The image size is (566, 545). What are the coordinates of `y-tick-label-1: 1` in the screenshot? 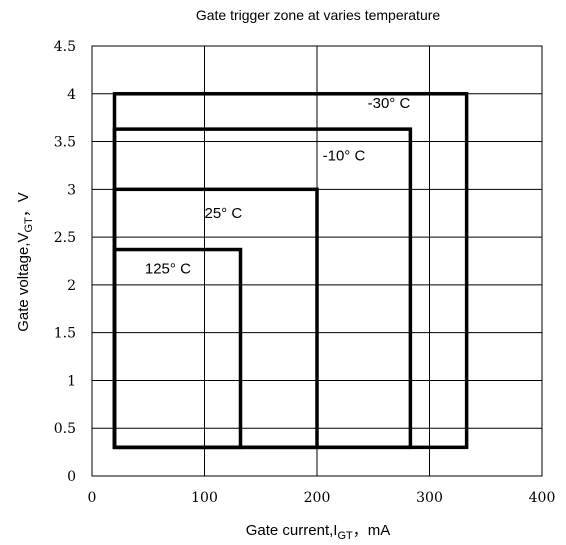 It's located at (71, 381).